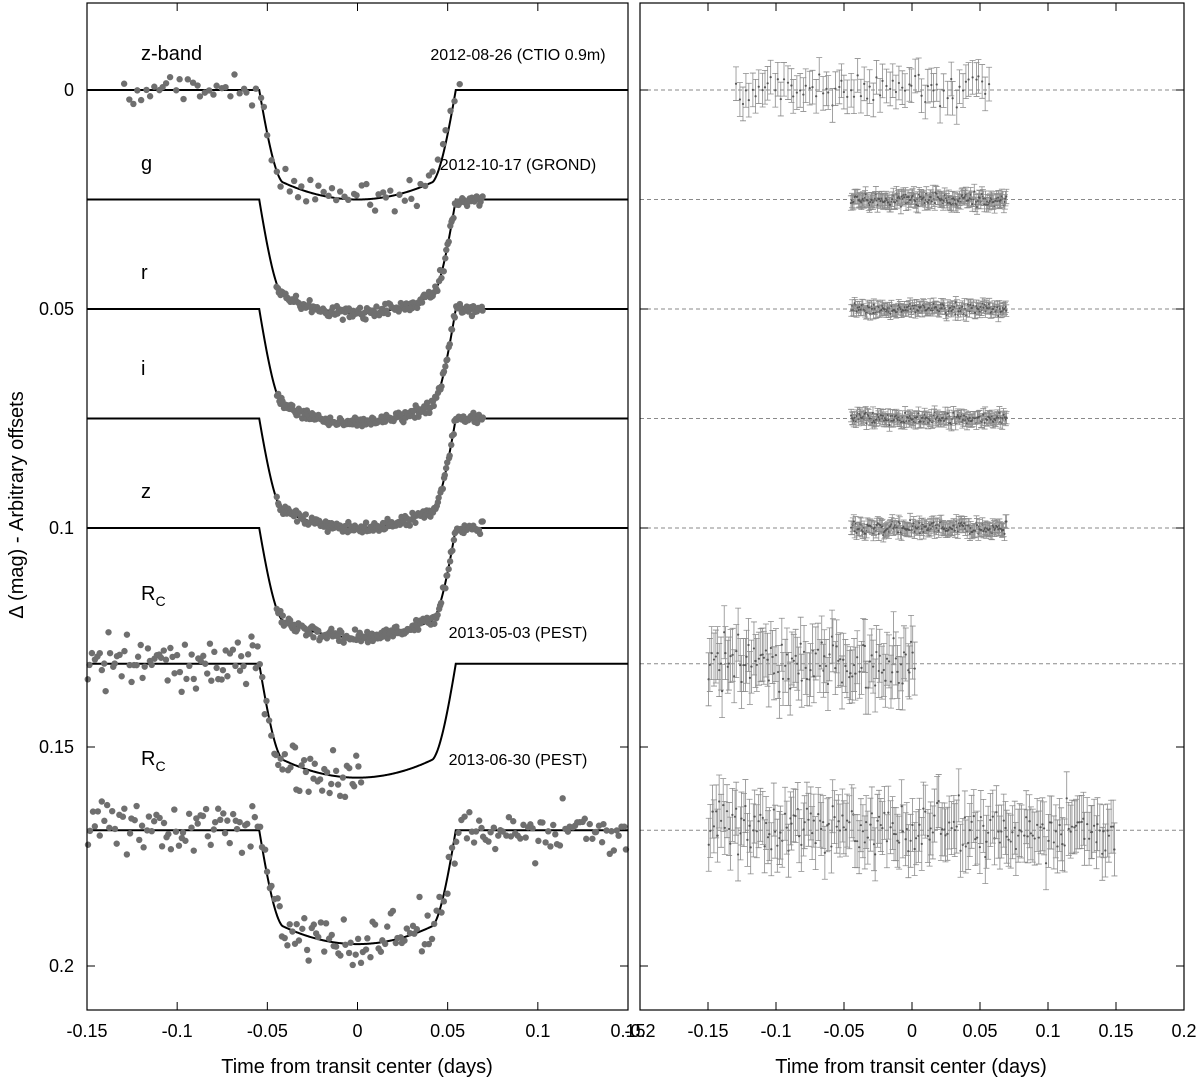  What do you see at coordinates (517, 55) in the screenshot?
I see `date-annotation: 2012-08-26 (CTIO 0.9m)` at bounding box center [517, 55].